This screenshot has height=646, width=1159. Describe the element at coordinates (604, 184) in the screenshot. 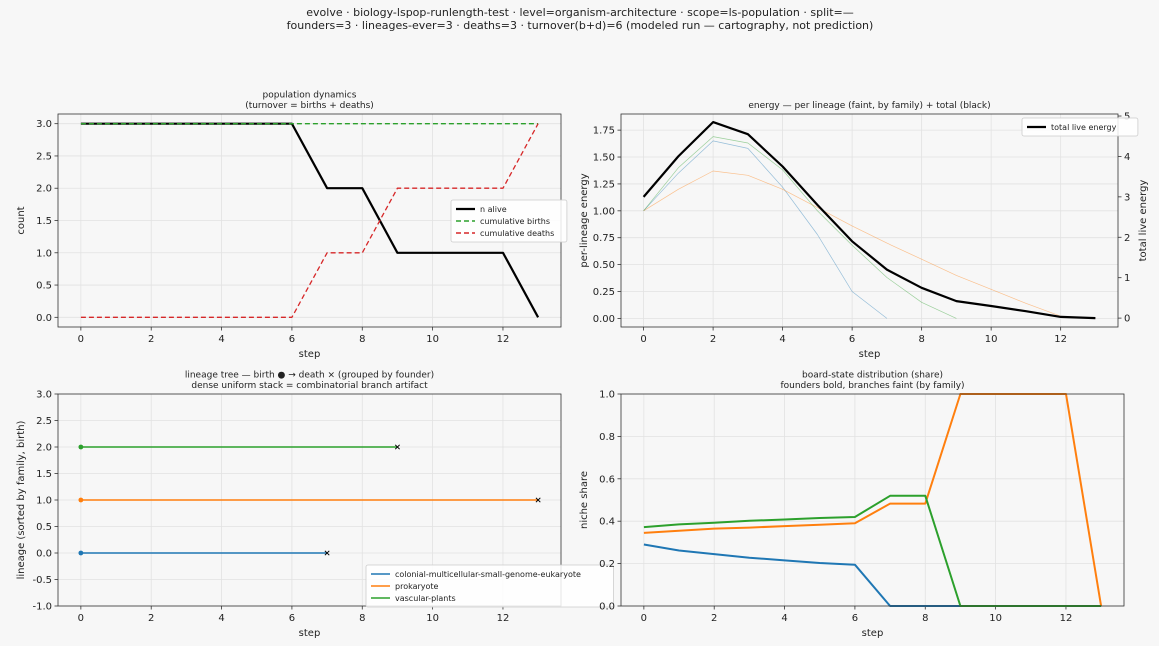

I see `y-tick-label: 1.25` at that location.